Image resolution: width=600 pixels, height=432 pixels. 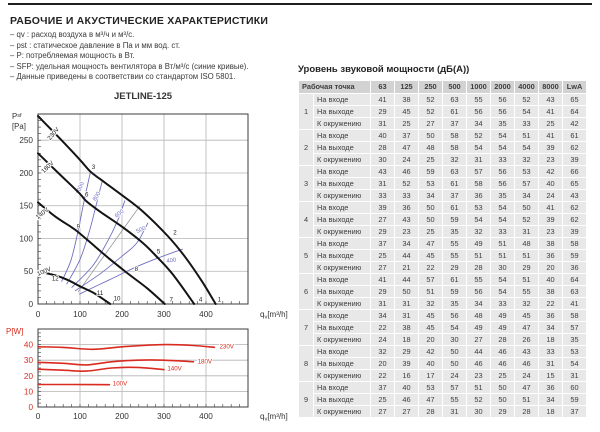 What do you see at coordinates (454, 87) in the screenshot?
I see `freq-header-500: 500` at bounding box center [454, 87].